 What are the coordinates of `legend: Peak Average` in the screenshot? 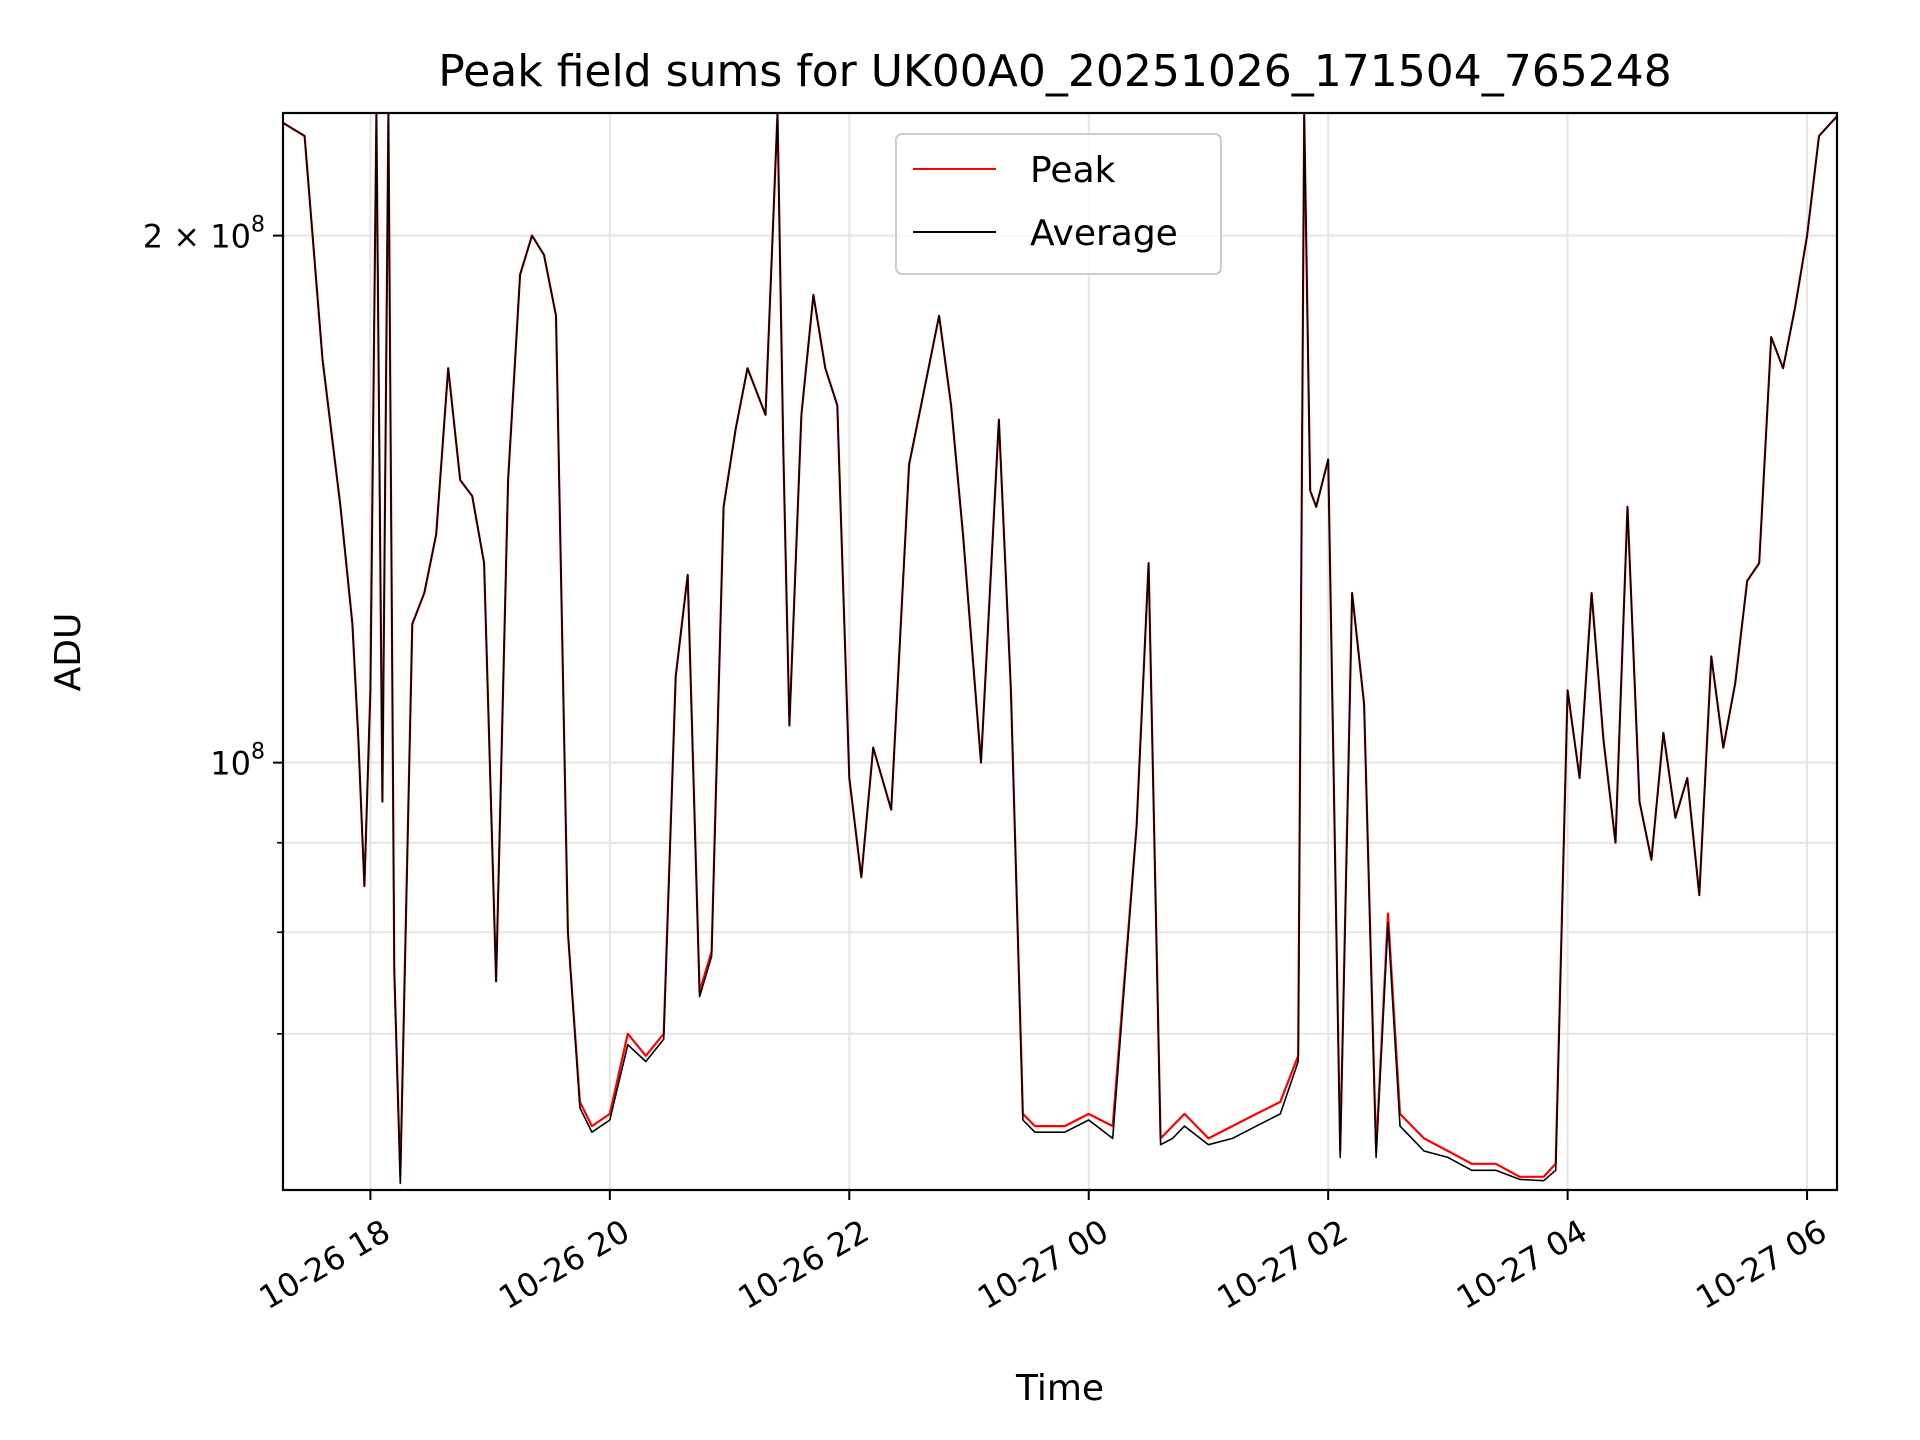 It's located at (1058, 204).